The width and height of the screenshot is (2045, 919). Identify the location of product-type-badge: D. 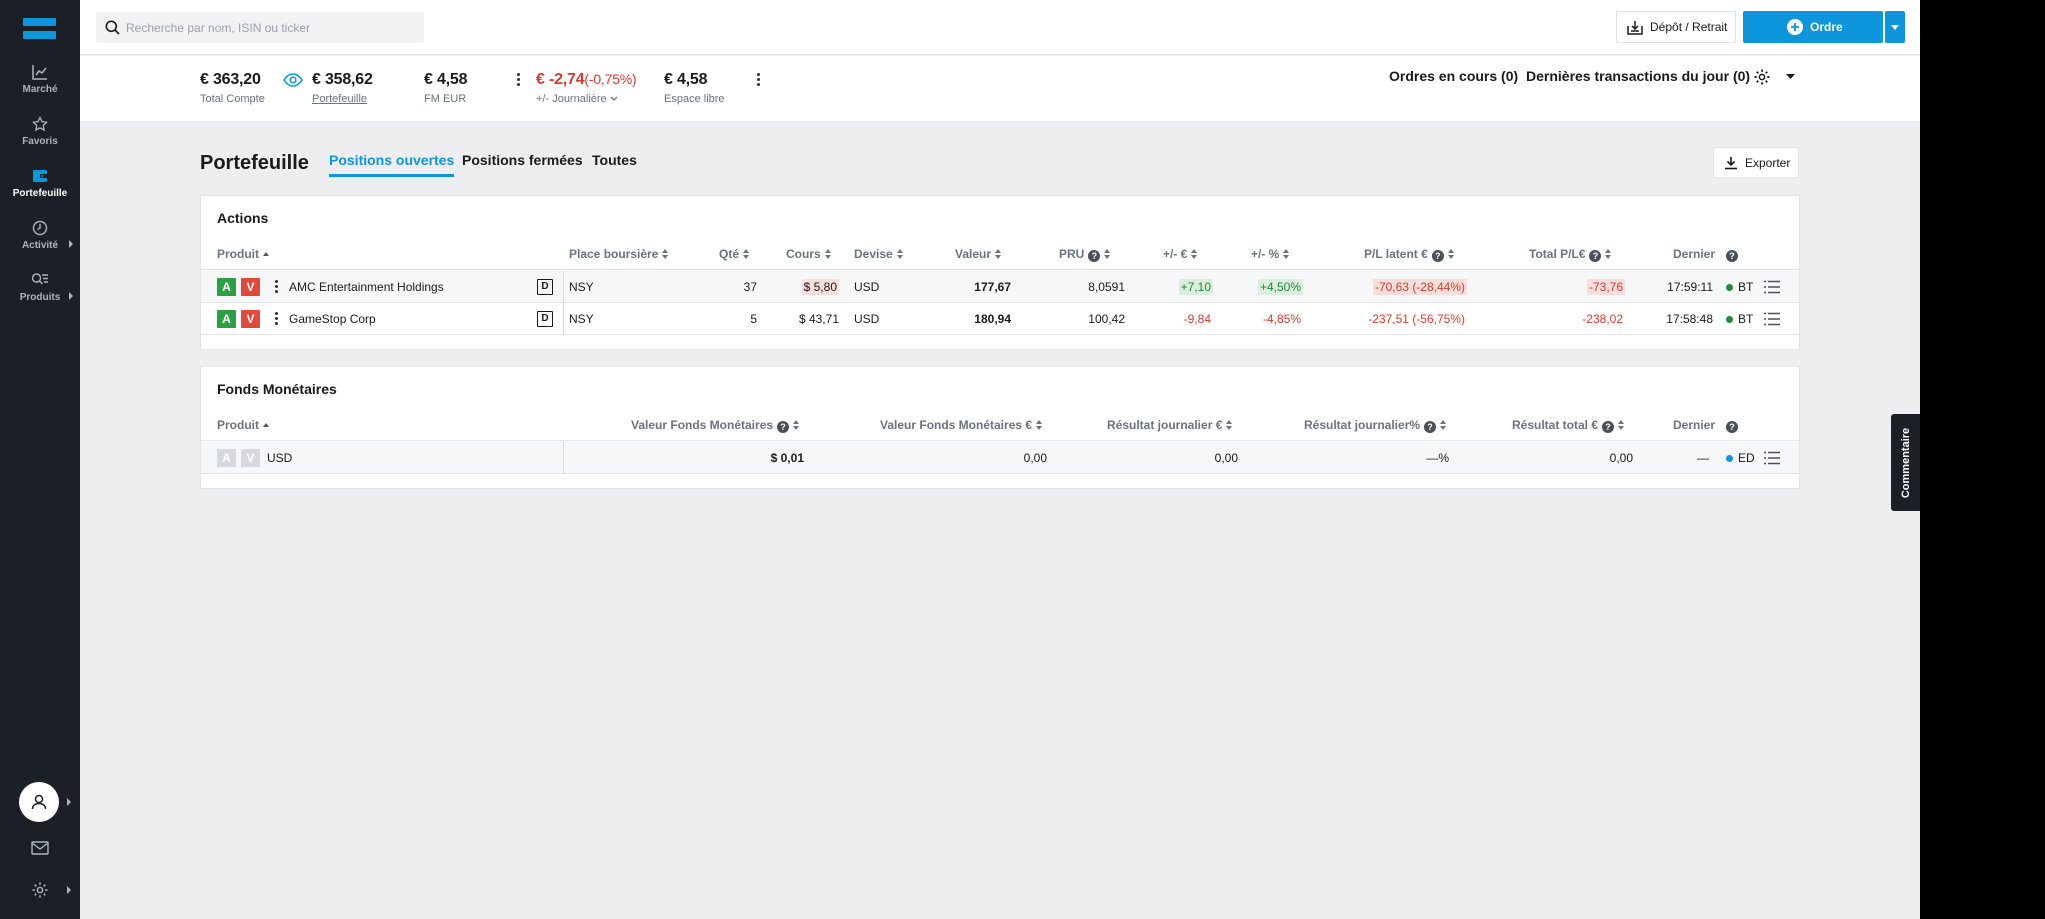
(545, 319).